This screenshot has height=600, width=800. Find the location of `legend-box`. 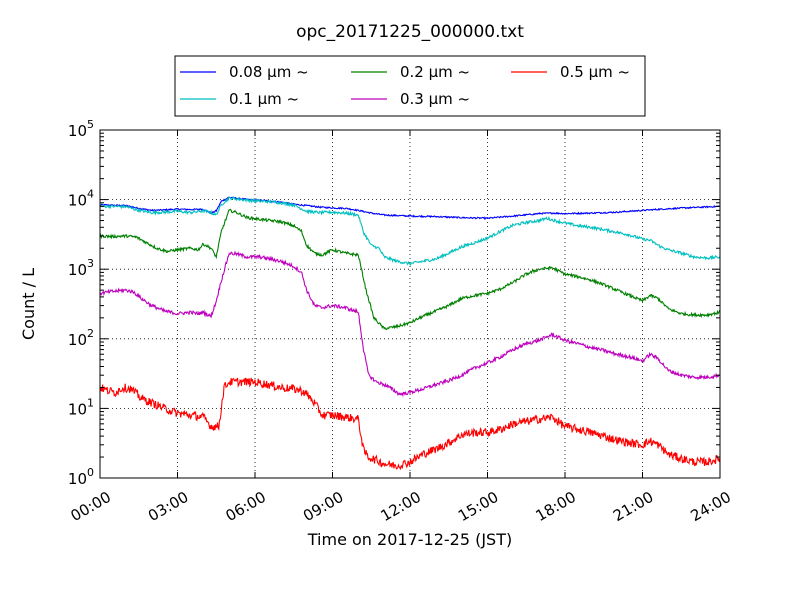

legend-box is located at coordinates (410, 86).